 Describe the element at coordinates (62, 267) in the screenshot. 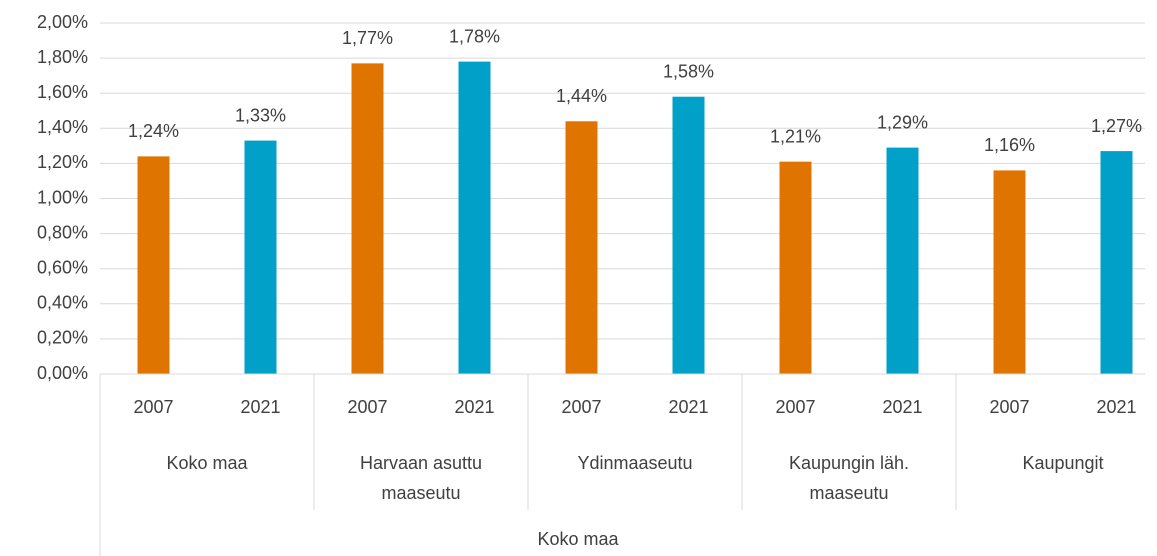

I see `y-tick-label: 0,60%` at that location.